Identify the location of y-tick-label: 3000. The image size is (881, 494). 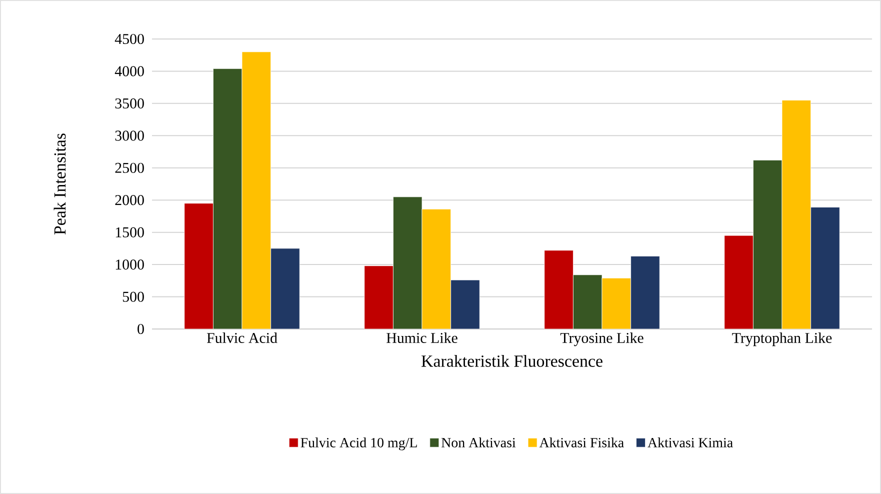
(129, 135).